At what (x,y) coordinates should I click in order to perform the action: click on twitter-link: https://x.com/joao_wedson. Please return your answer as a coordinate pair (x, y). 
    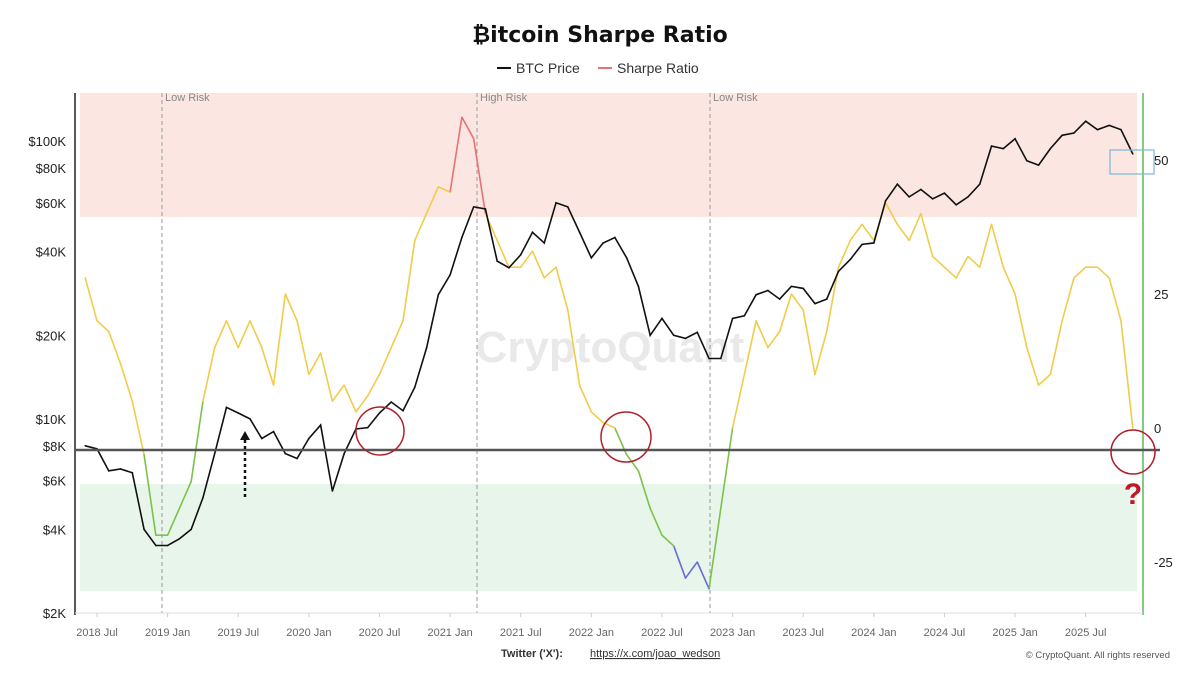
    Looking at the image, I should click on (655, 654).